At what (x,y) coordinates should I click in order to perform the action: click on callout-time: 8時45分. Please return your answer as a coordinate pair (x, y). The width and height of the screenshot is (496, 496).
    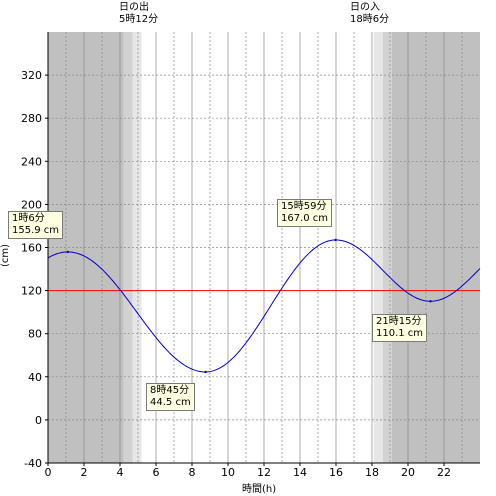
    Looking at the image, I should click on (170, 390).